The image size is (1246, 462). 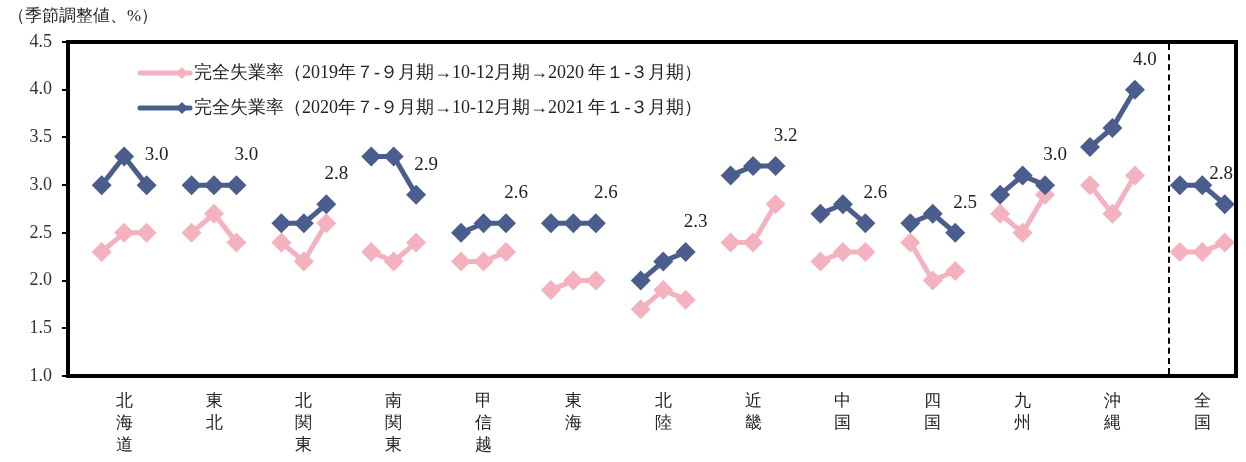 I want to click on y-tick-label: 1.5, so click(x=40, y=327).